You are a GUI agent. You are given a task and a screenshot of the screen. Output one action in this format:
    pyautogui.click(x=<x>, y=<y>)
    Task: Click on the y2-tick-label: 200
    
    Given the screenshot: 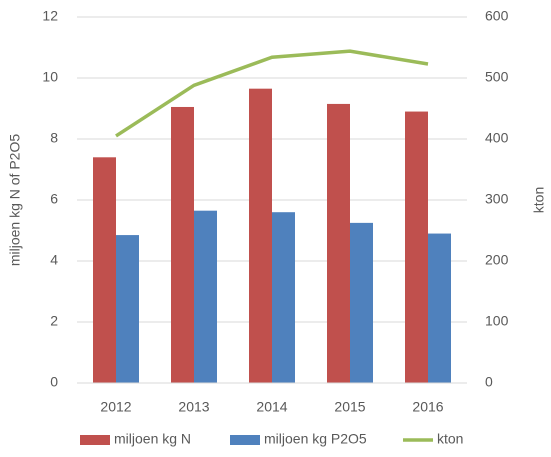 What is the action you would take?
    pyautogui.click(x=497, y=260)
    